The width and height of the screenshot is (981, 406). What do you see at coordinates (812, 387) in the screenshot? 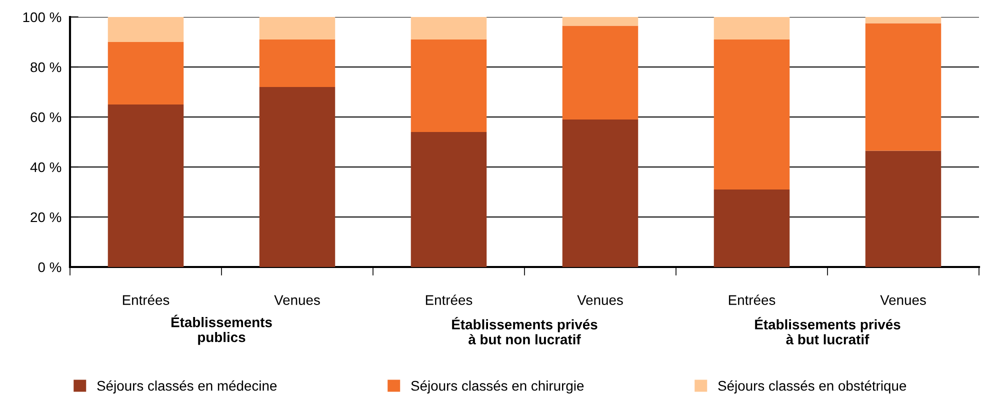
I see `legend-label: Séjours classés en obstétrique` at bounding box center [812, 387].